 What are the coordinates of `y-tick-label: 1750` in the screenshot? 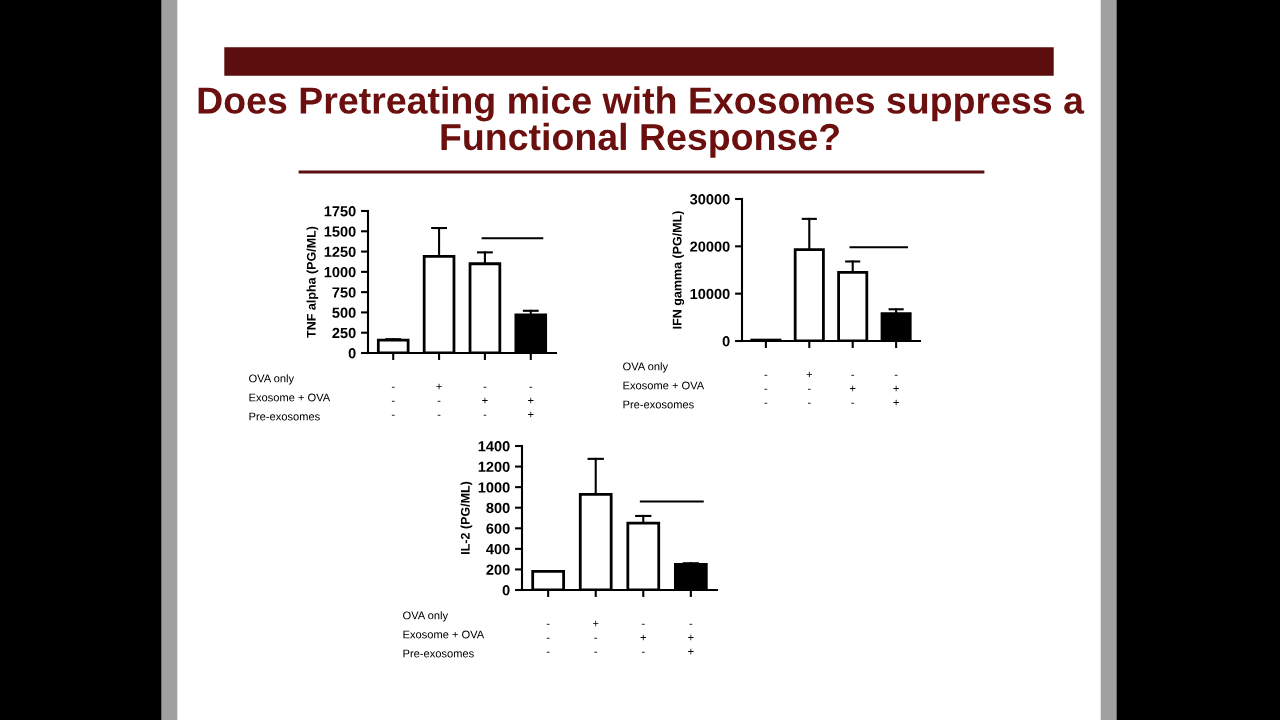 It's located at (340, 211).